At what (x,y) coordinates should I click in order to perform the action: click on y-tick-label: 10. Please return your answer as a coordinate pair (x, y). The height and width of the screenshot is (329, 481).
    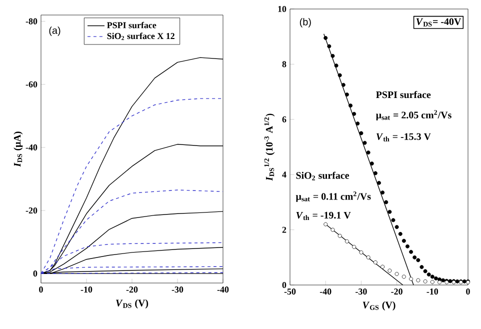
    Looking at the image, I should click on (282, 9).